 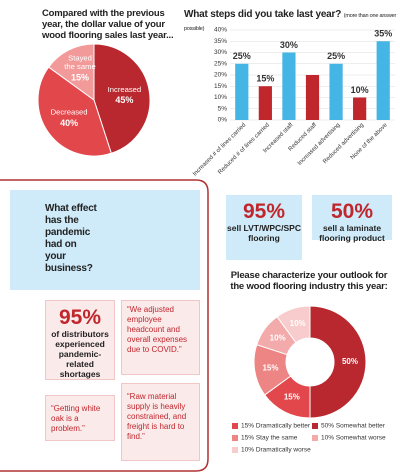 What do you see at coordinates (220, 41) in the screenshot?
I see `y-tick-label: 35%` at bounding box center [220, 41].